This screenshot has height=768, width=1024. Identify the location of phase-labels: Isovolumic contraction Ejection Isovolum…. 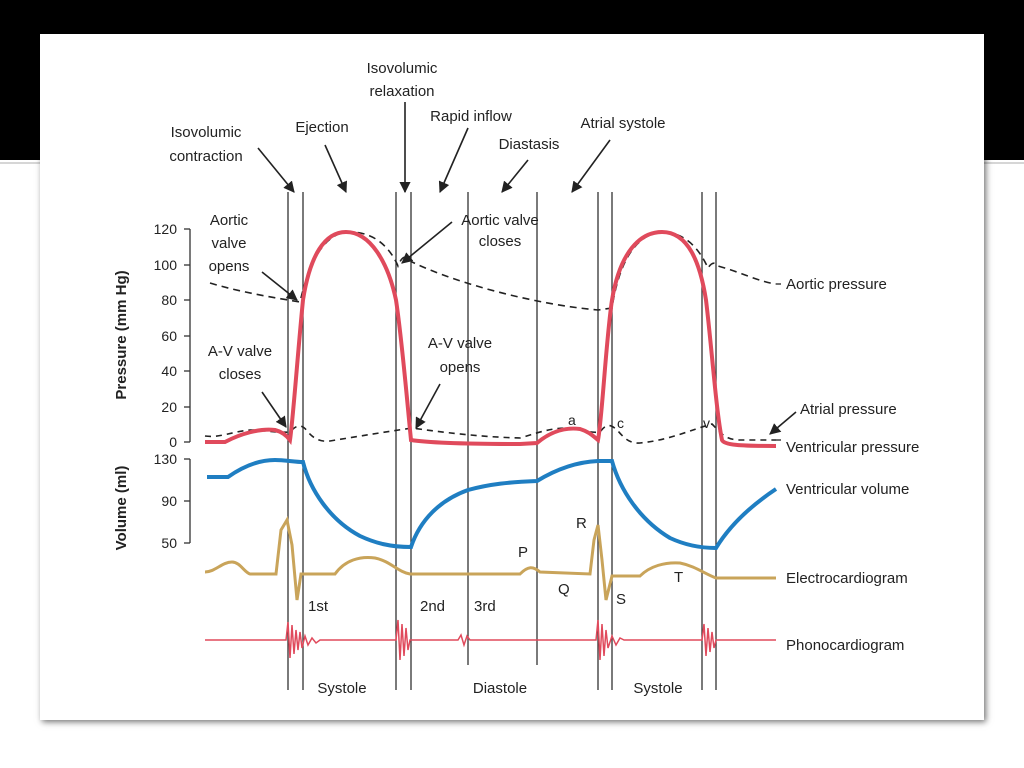
(417, 112).